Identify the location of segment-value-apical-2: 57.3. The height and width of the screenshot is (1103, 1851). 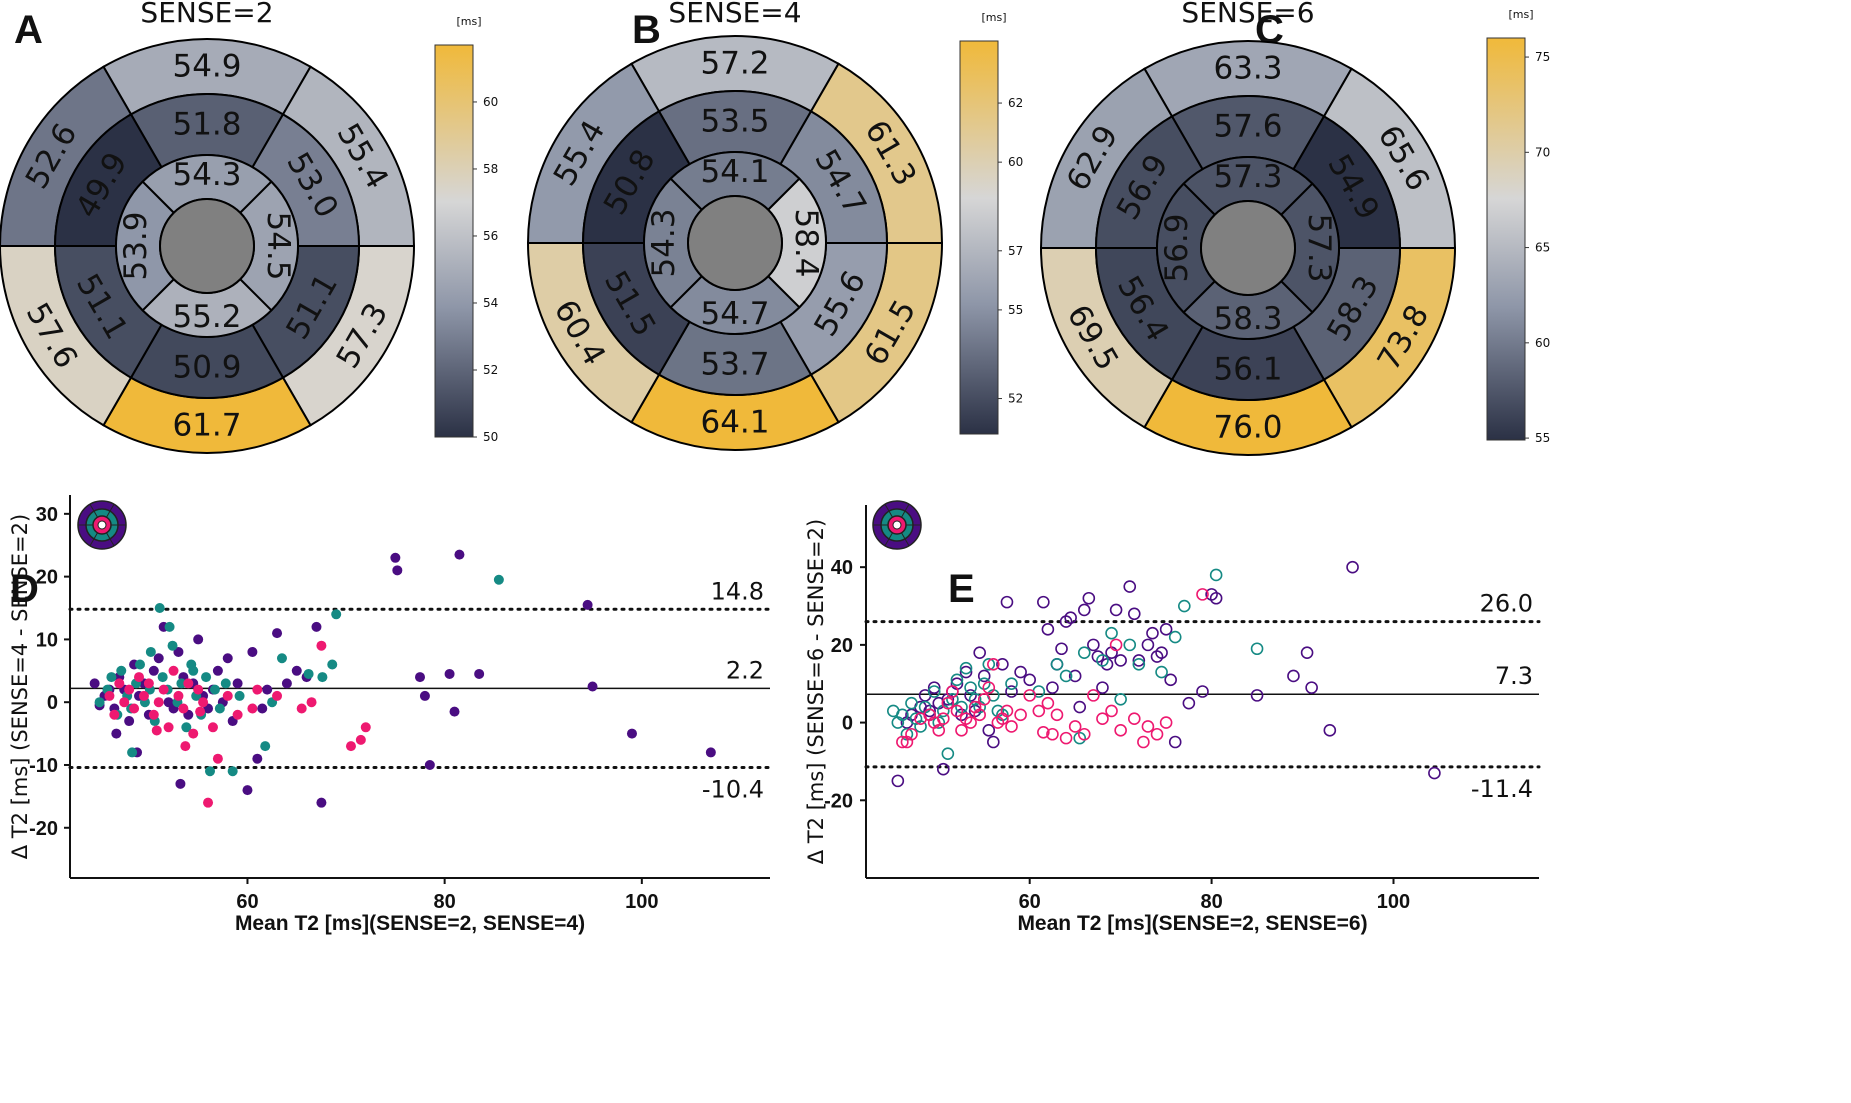
(1319, 247).